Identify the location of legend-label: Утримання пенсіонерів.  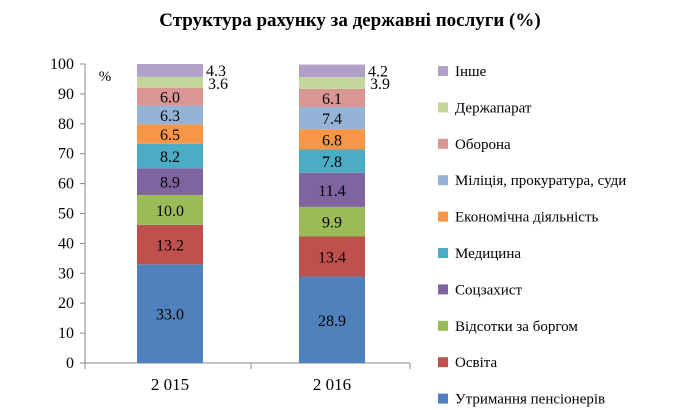
(530, 400).